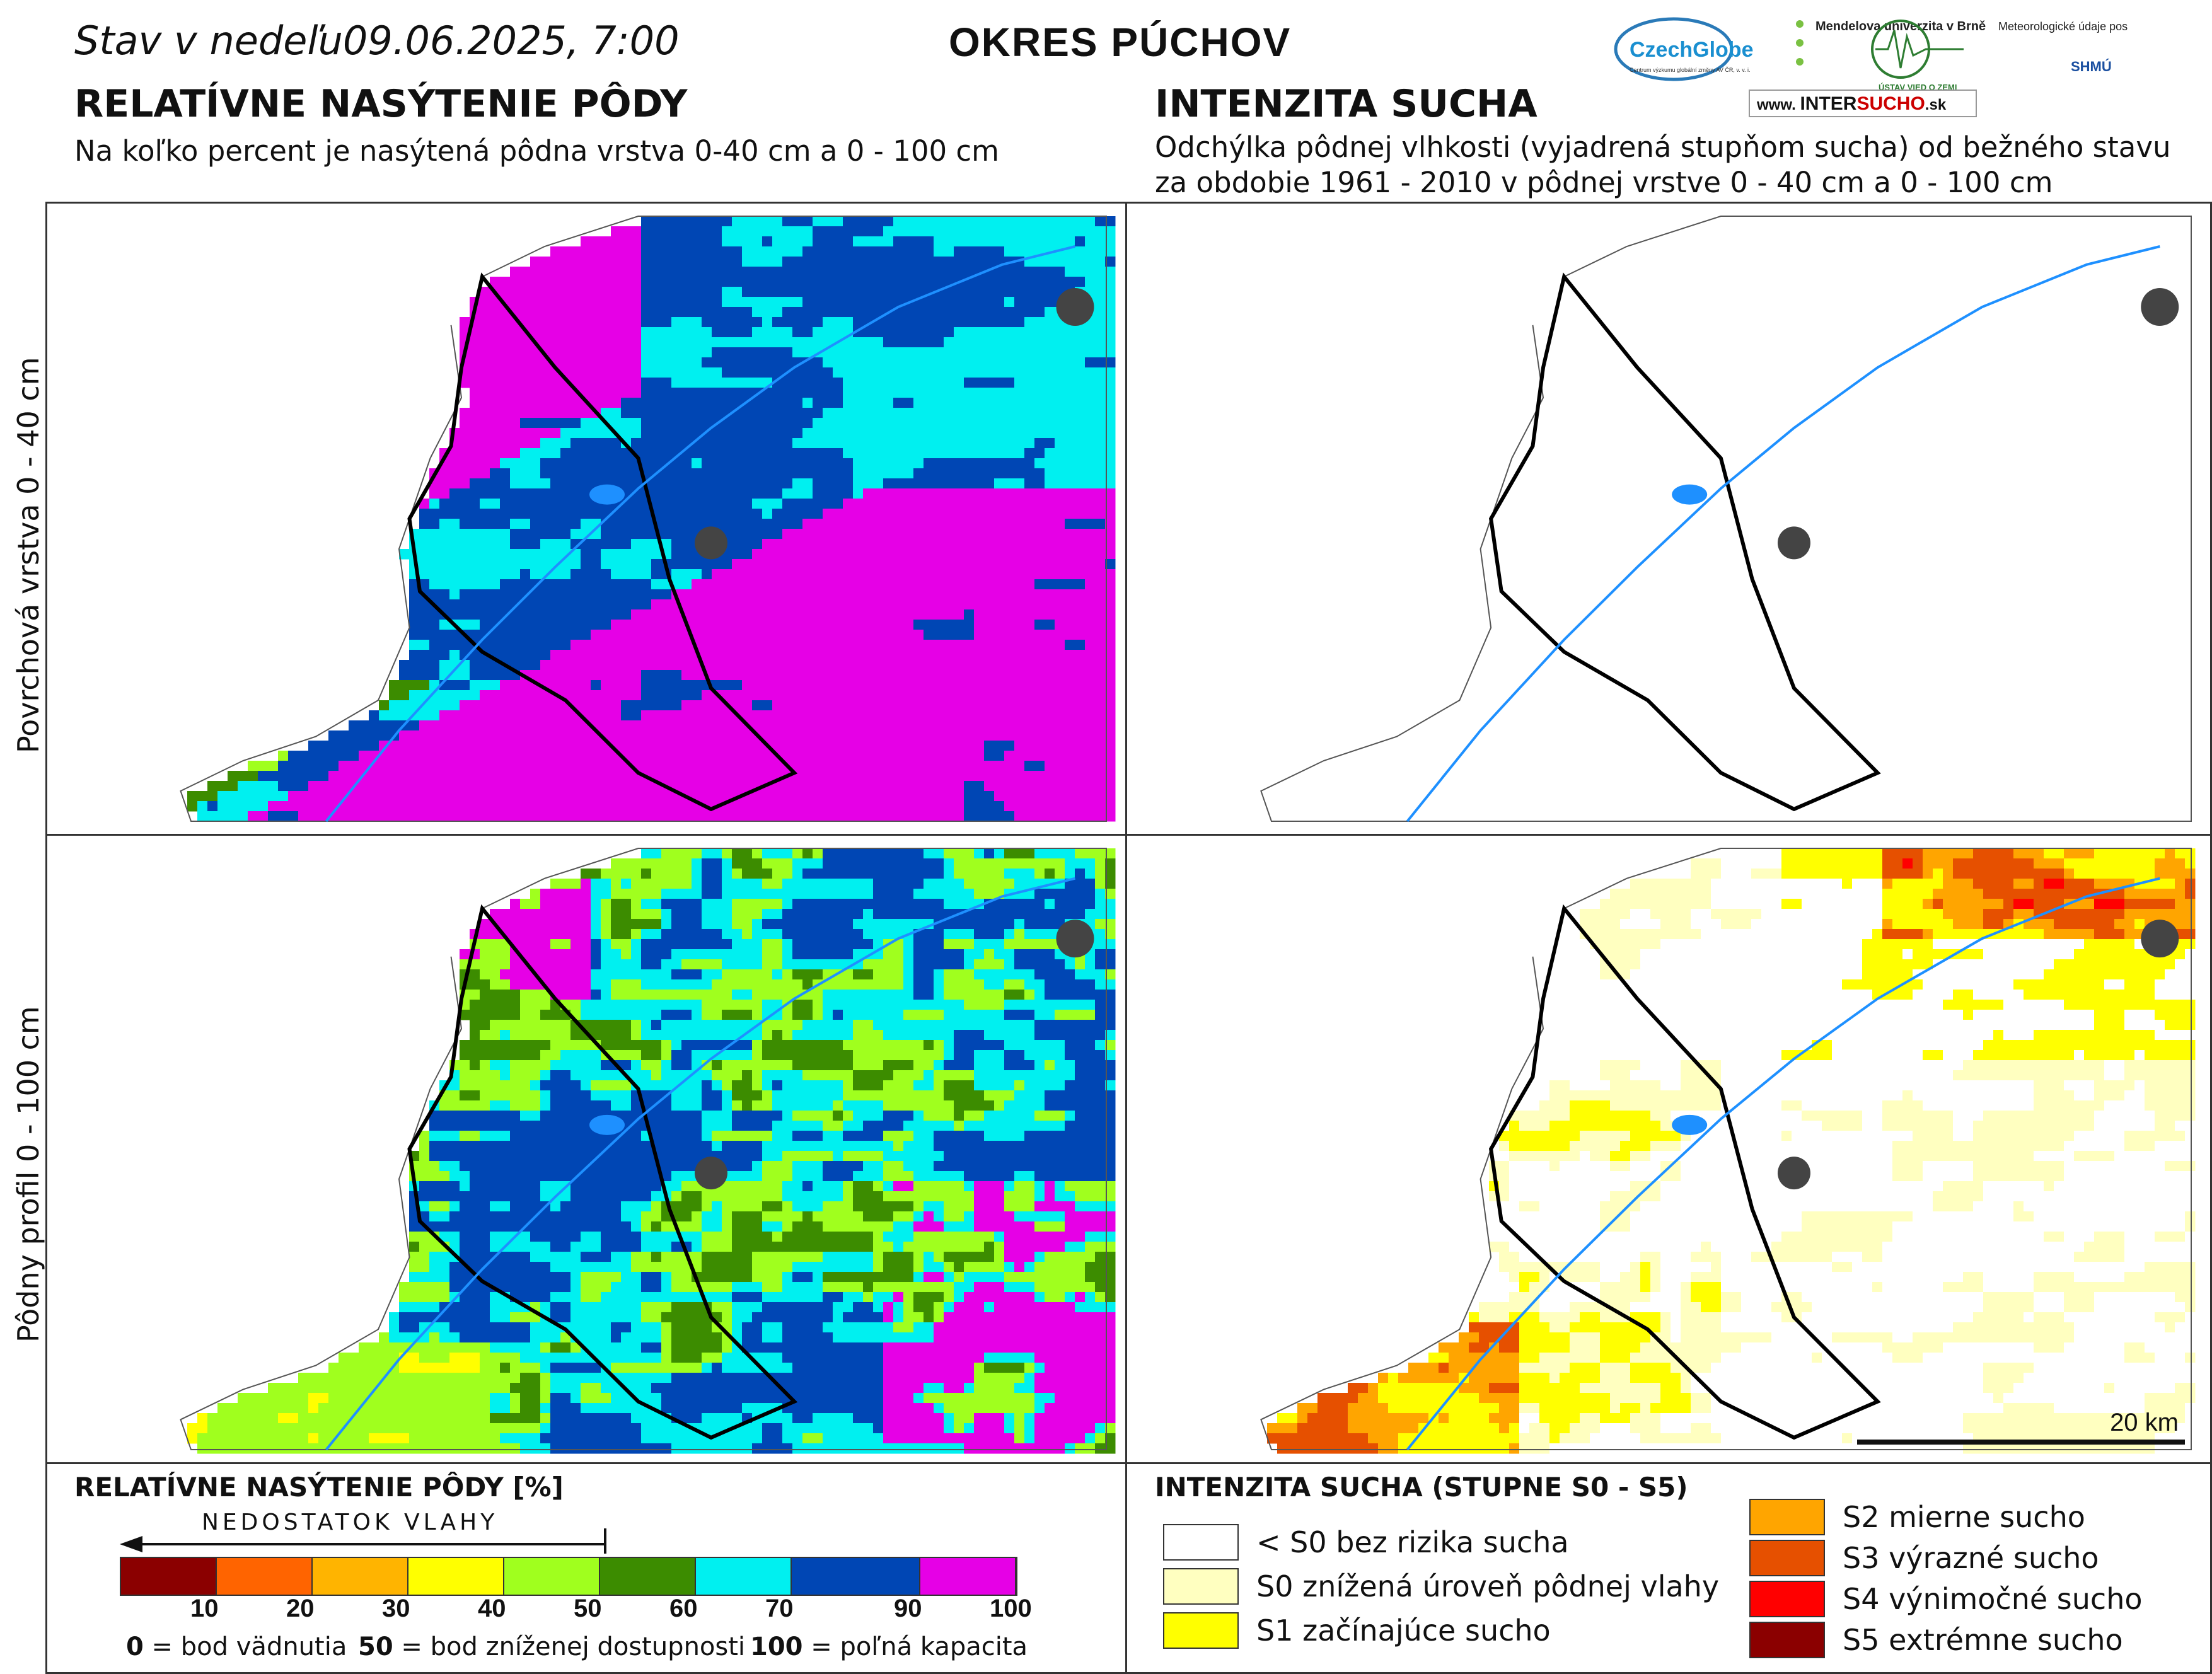 The height and width of the screenshot is (1674, 2212). I want to click on shmu-logo: SHMÚ, so click(2091, 66).